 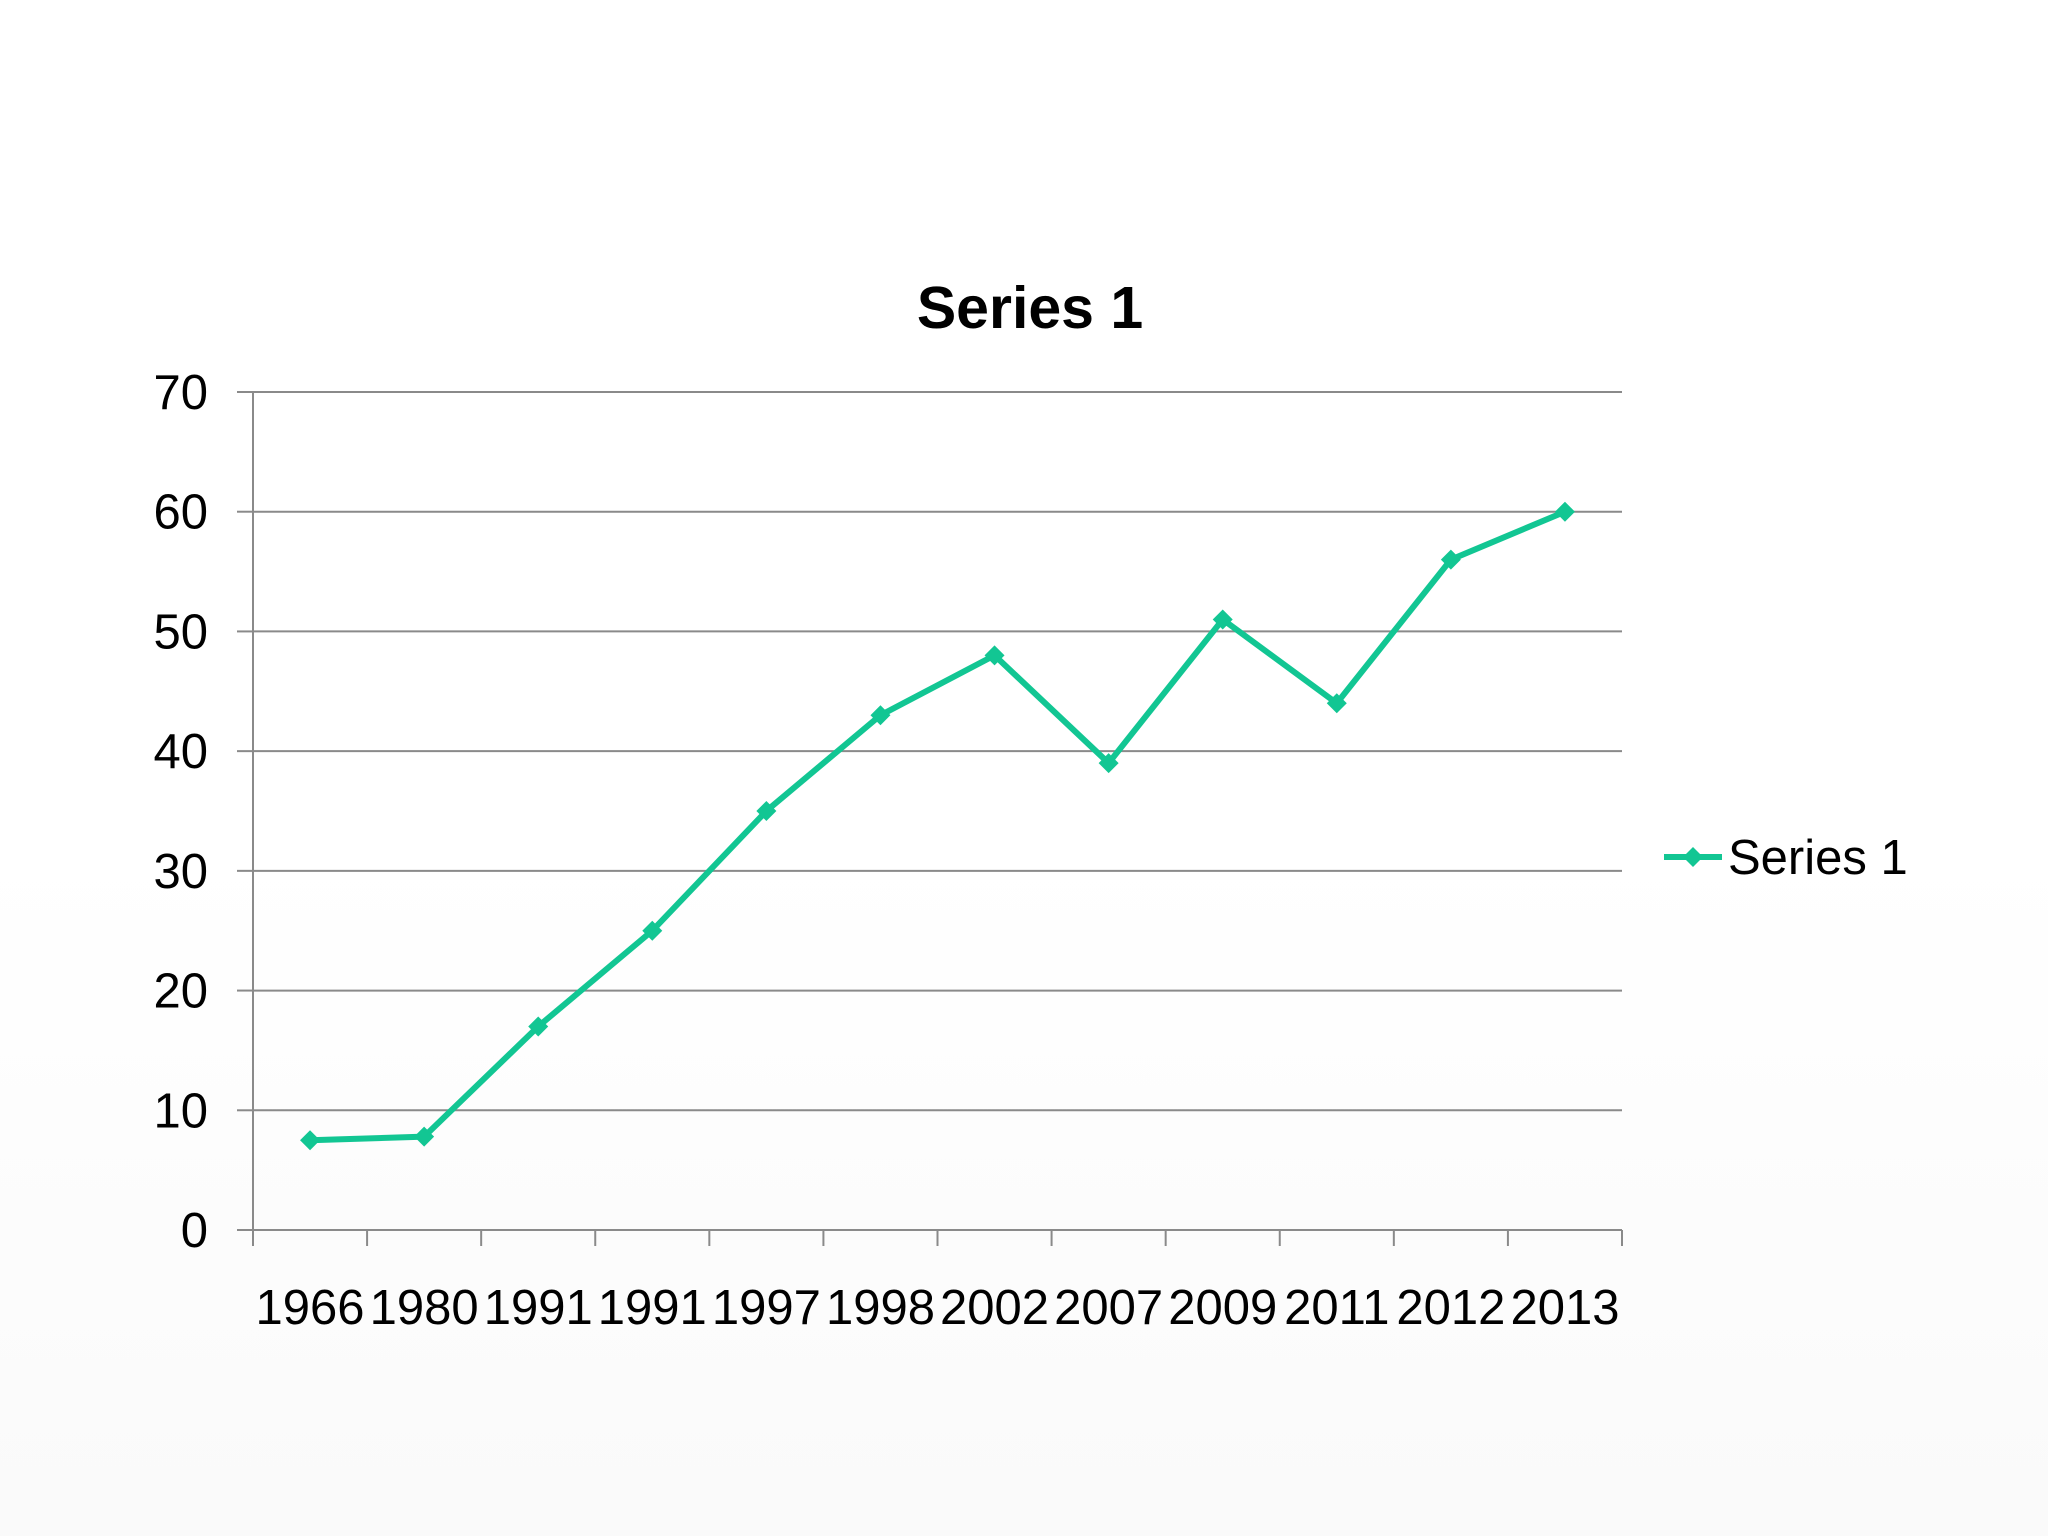 What do you see at coordinates (1336, 1308) in the screenshot?
I see `x-tick-label: 2011` at bounding box center [1336, 1308].